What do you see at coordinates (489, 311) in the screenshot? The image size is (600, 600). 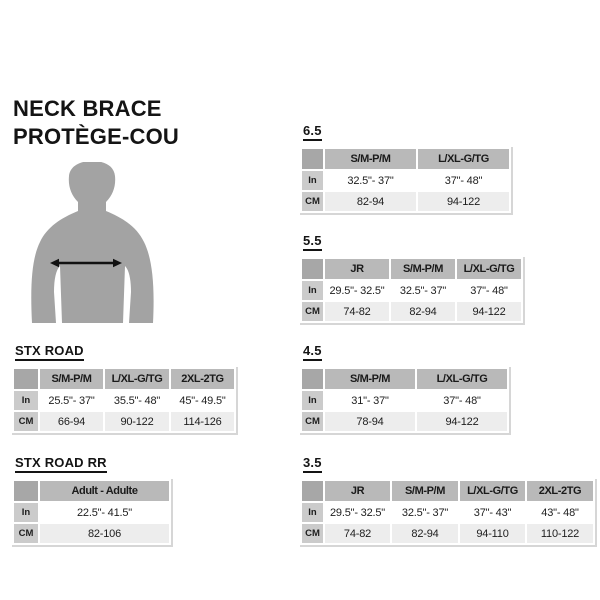 I see `cm-value-cell: 94-122` at bounding box center [489, 311].